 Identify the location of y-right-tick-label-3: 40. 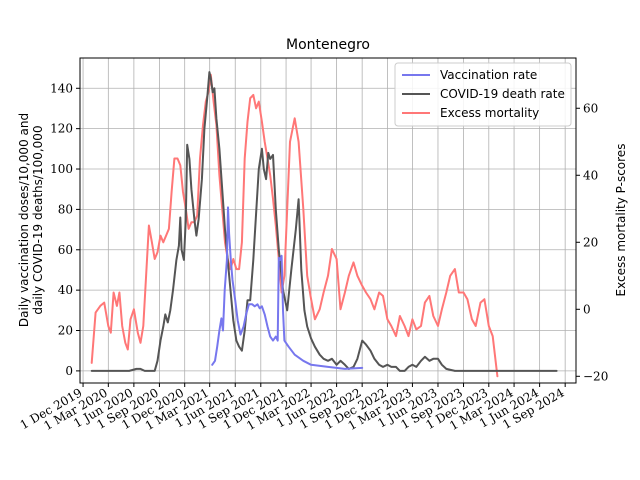
(590, 175).